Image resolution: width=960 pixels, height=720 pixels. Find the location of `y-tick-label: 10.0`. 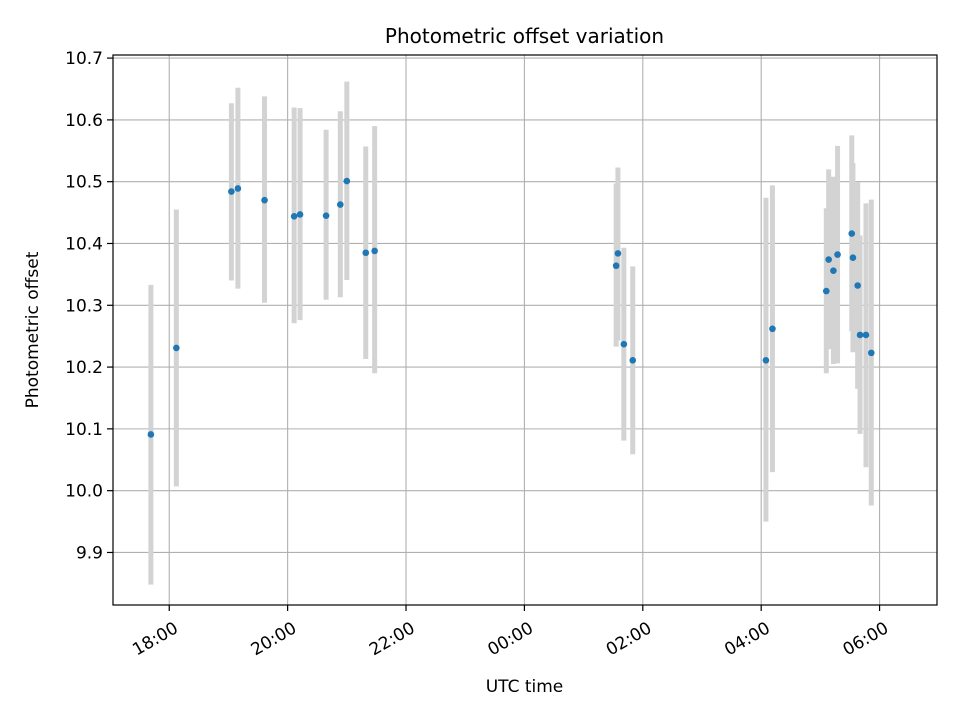

y-tick-label: 10.0 is located at coordinates (84, 492).